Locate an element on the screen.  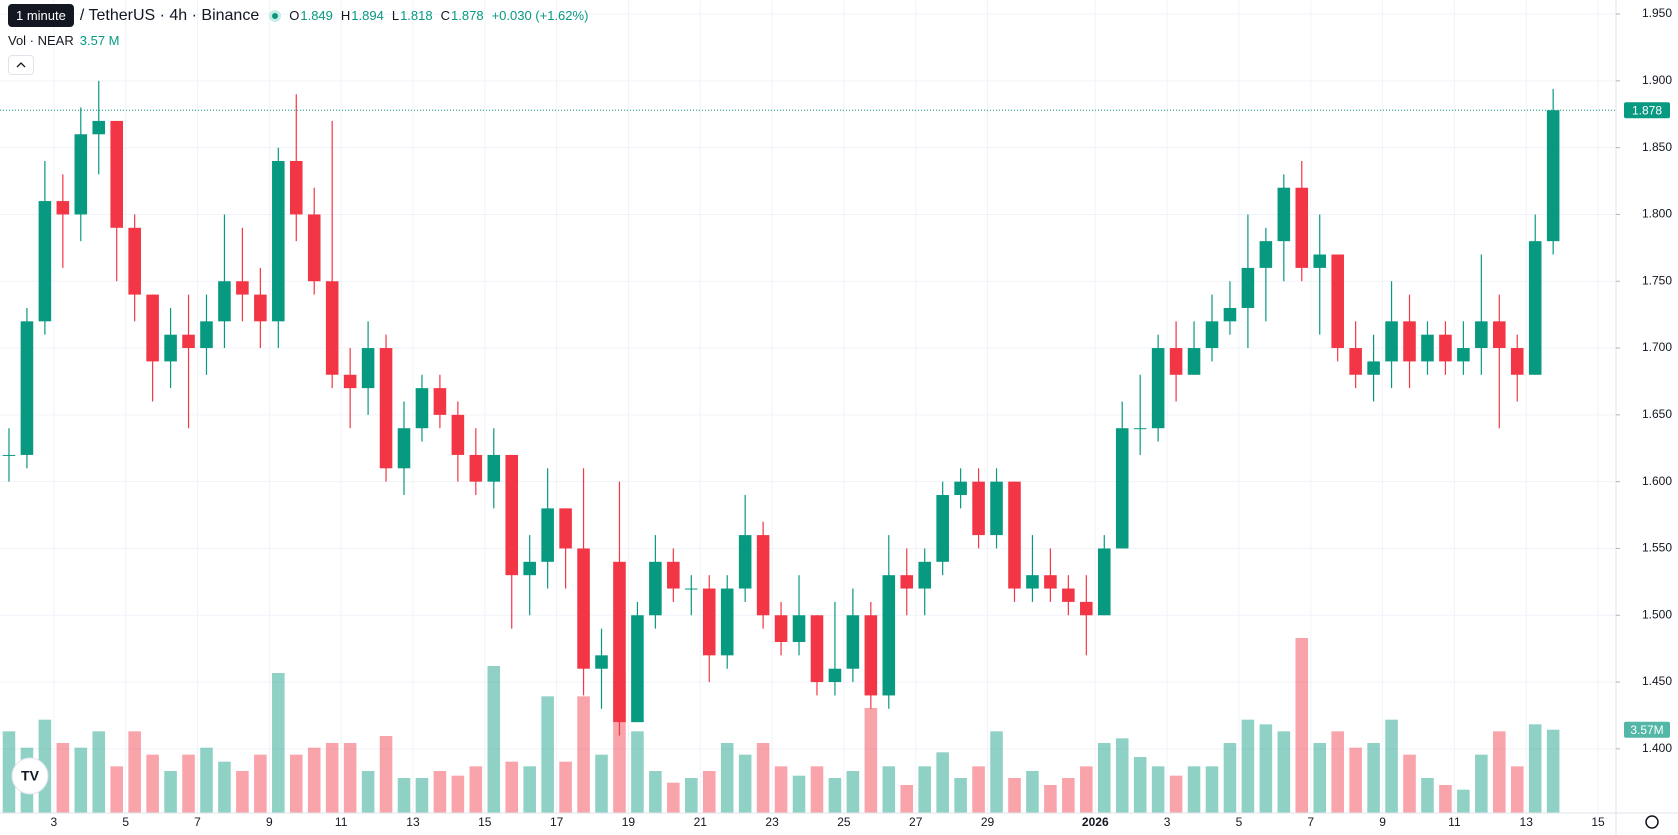
settings-icon is located at coordinates (1652, 822).